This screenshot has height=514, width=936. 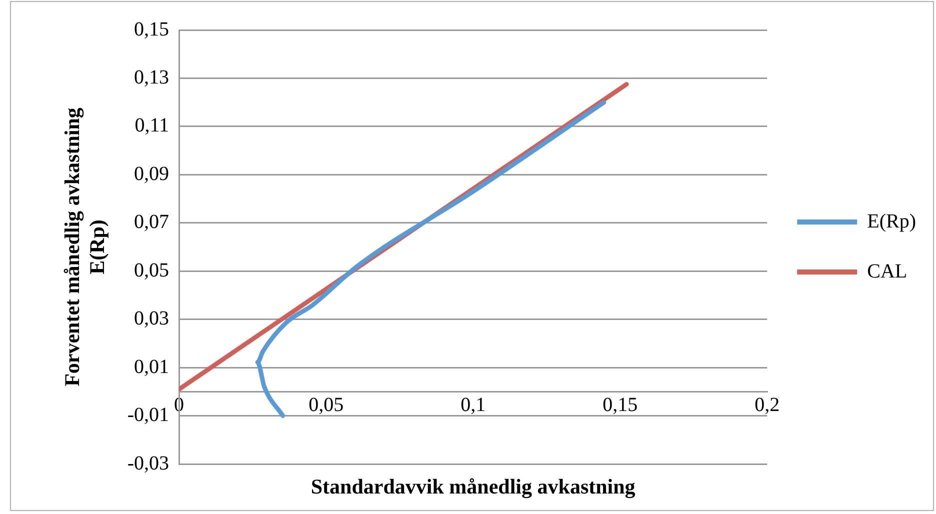 I want to click on x-tick-label: 0, so click(x=179, y=405).